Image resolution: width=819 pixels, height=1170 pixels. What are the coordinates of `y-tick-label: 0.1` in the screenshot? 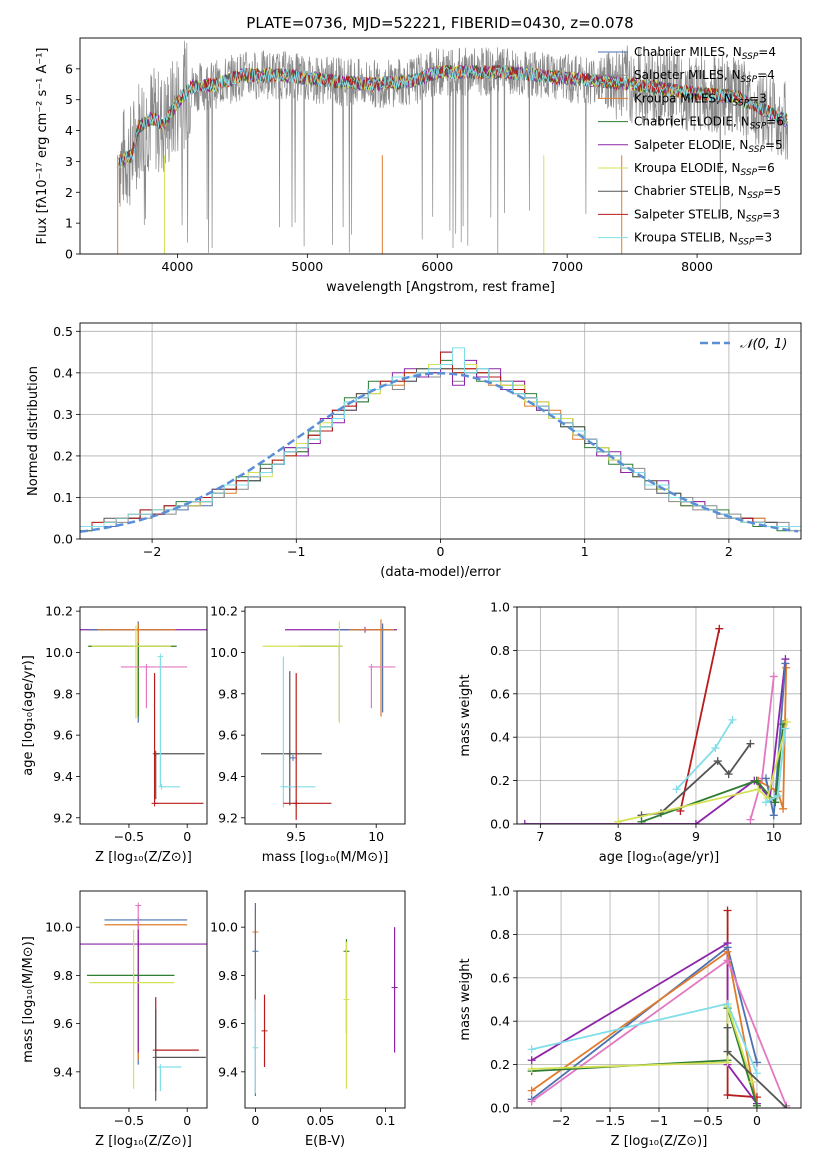 It's located at (63, 497).